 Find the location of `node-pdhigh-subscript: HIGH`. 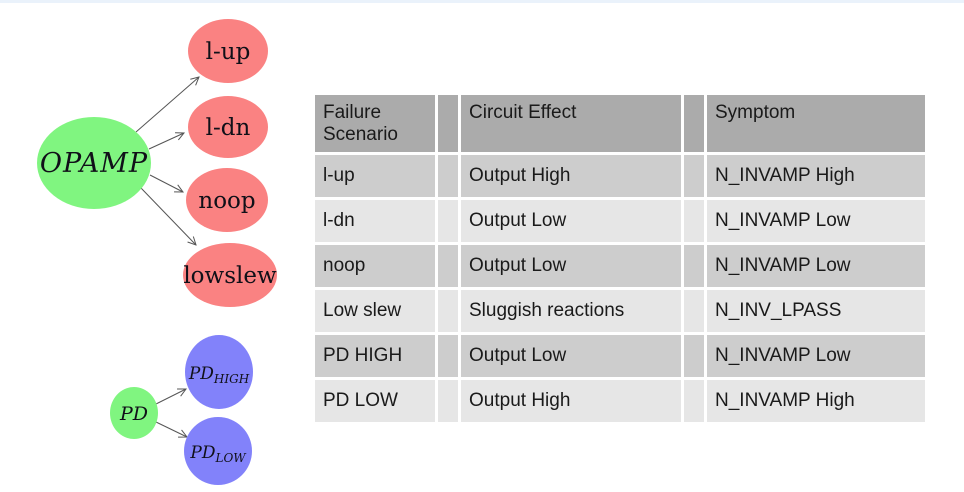

node-pdhigh-subscript: HIGH is located at coordinates (231, 379).